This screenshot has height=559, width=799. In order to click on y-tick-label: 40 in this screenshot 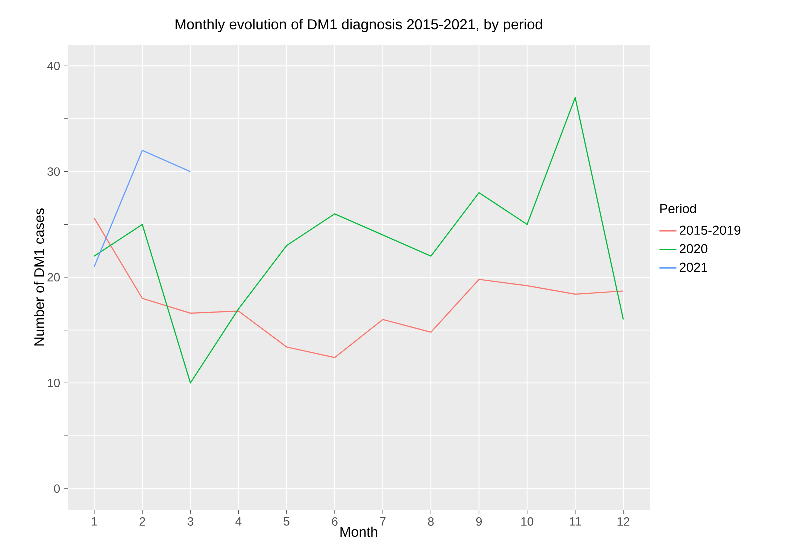, I will do `click(53, 66)`.